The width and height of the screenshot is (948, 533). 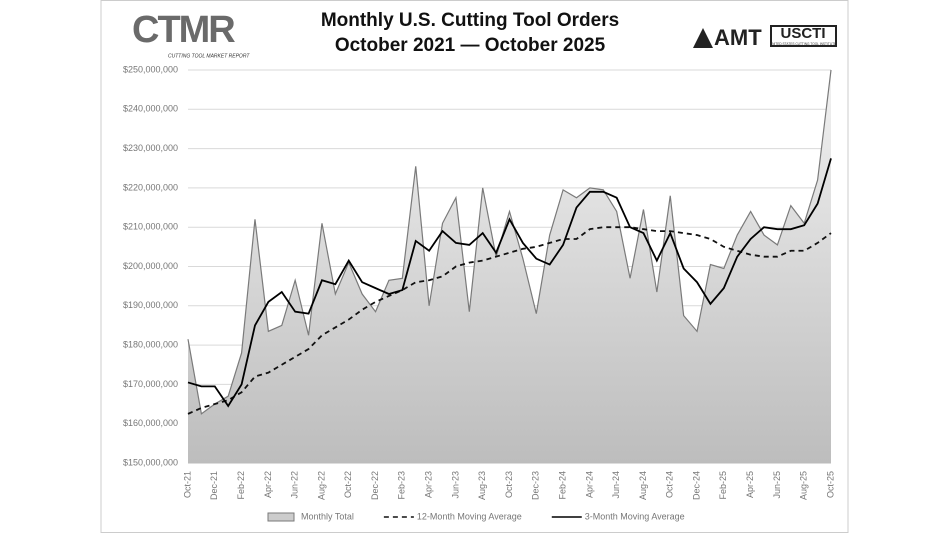 I want to click on logo-ctmr: CTMR, so click(x=183, y=30).